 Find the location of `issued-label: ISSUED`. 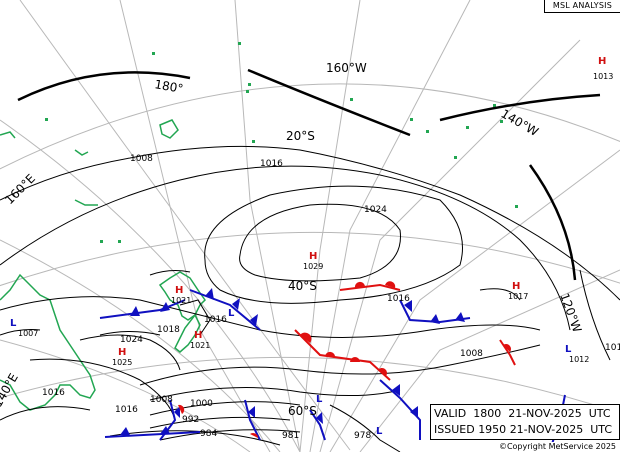

issued-label: ISSUED is located at coordinates (454, 429).